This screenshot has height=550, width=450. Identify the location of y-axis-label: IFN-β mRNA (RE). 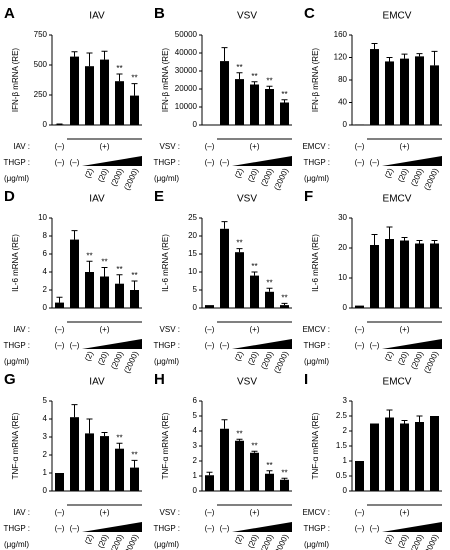
(15, 80).